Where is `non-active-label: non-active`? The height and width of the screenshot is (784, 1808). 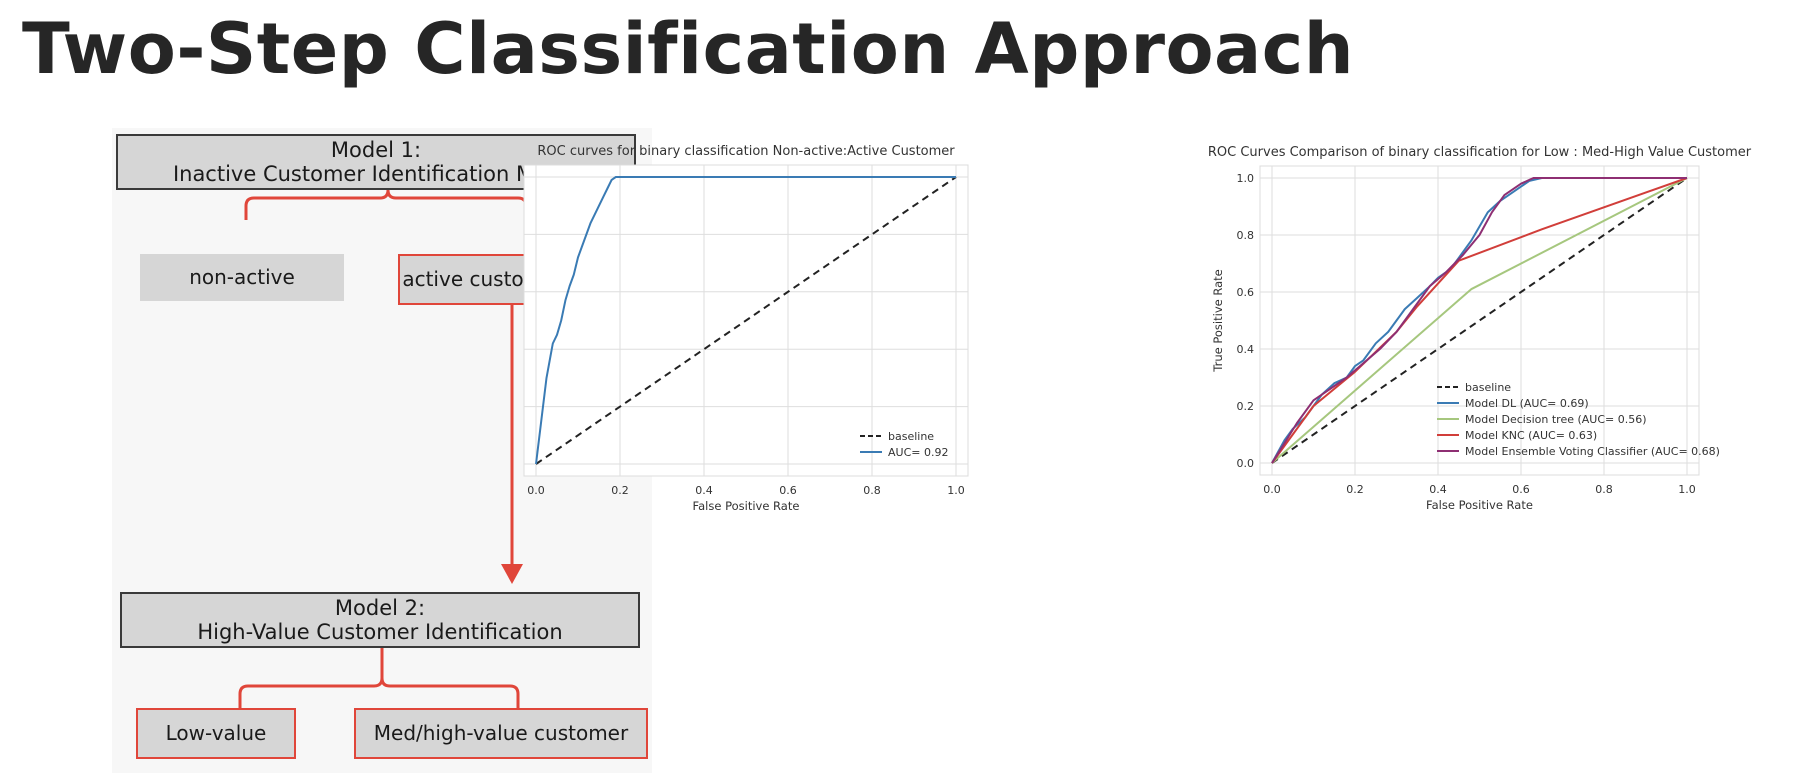
non-active-label: non-active is located at coordinates (242, 277).